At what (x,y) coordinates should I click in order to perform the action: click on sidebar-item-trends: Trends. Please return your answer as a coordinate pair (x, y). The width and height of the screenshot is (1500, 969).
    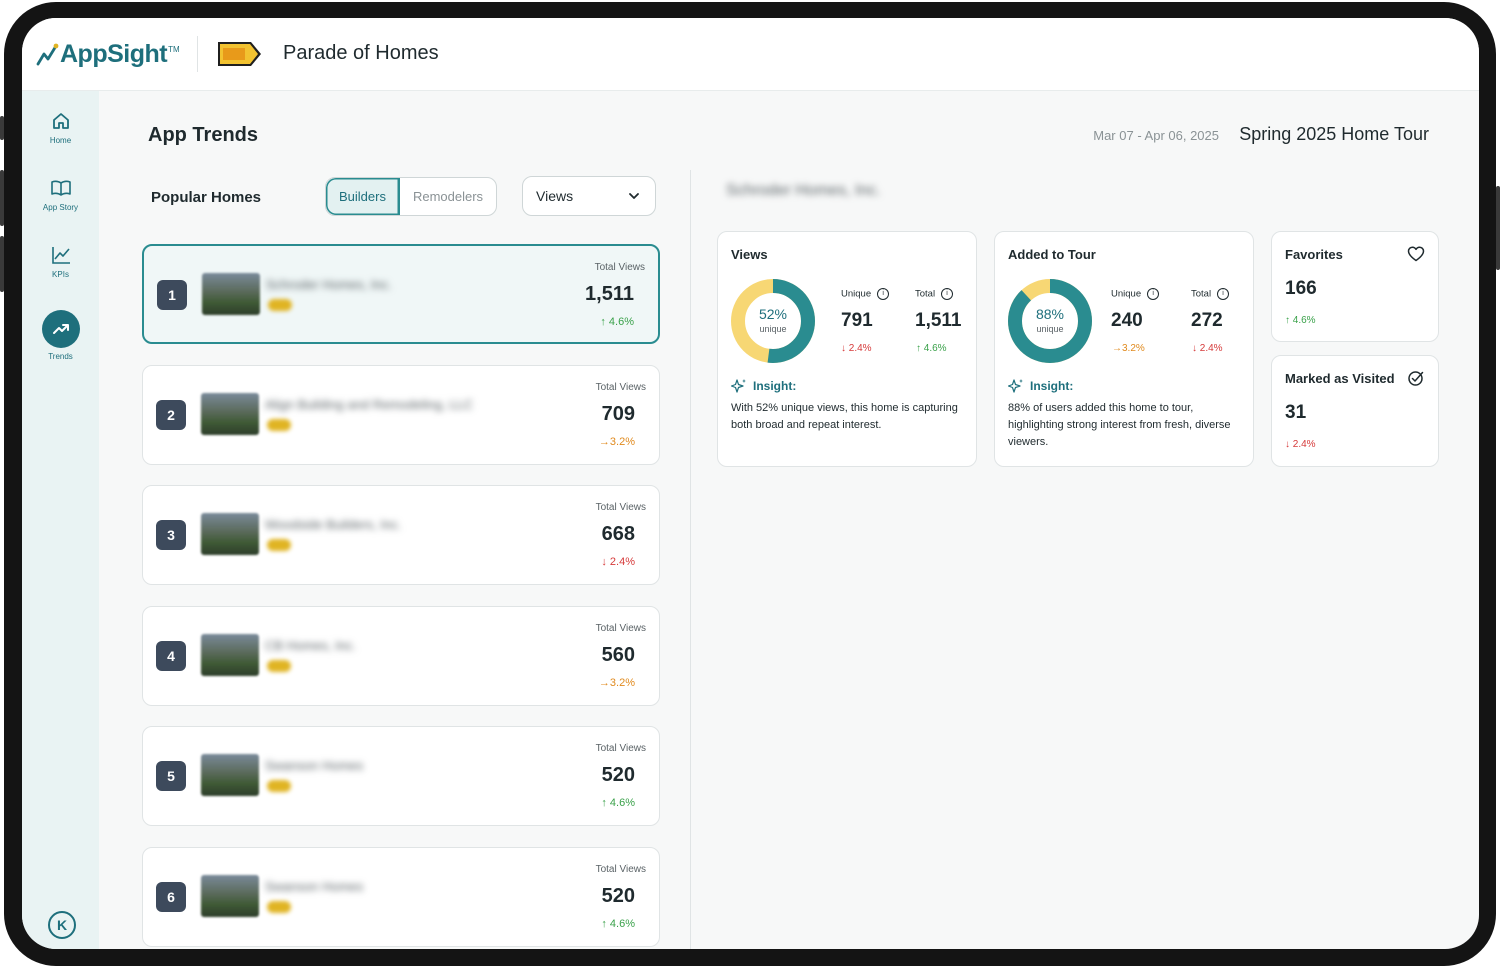
    Looking at the image, I should click on (60, 335).